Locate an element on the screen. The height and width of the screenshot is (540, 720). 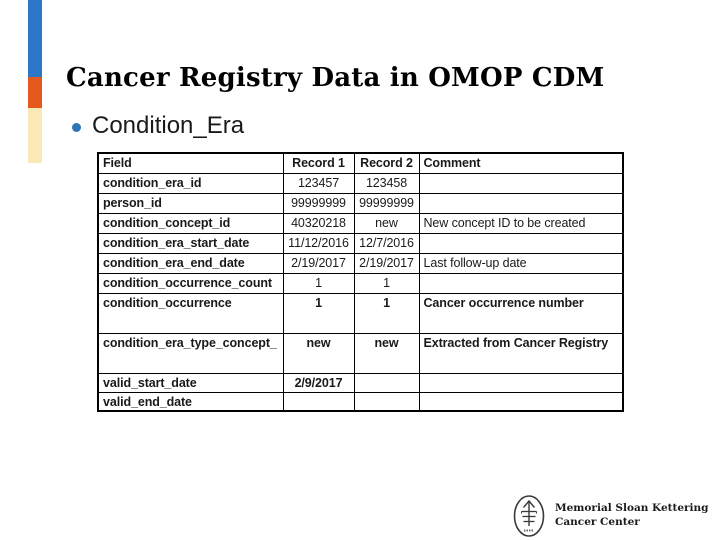
accent-bar-cream-segment is located at coordinates (35, 135).